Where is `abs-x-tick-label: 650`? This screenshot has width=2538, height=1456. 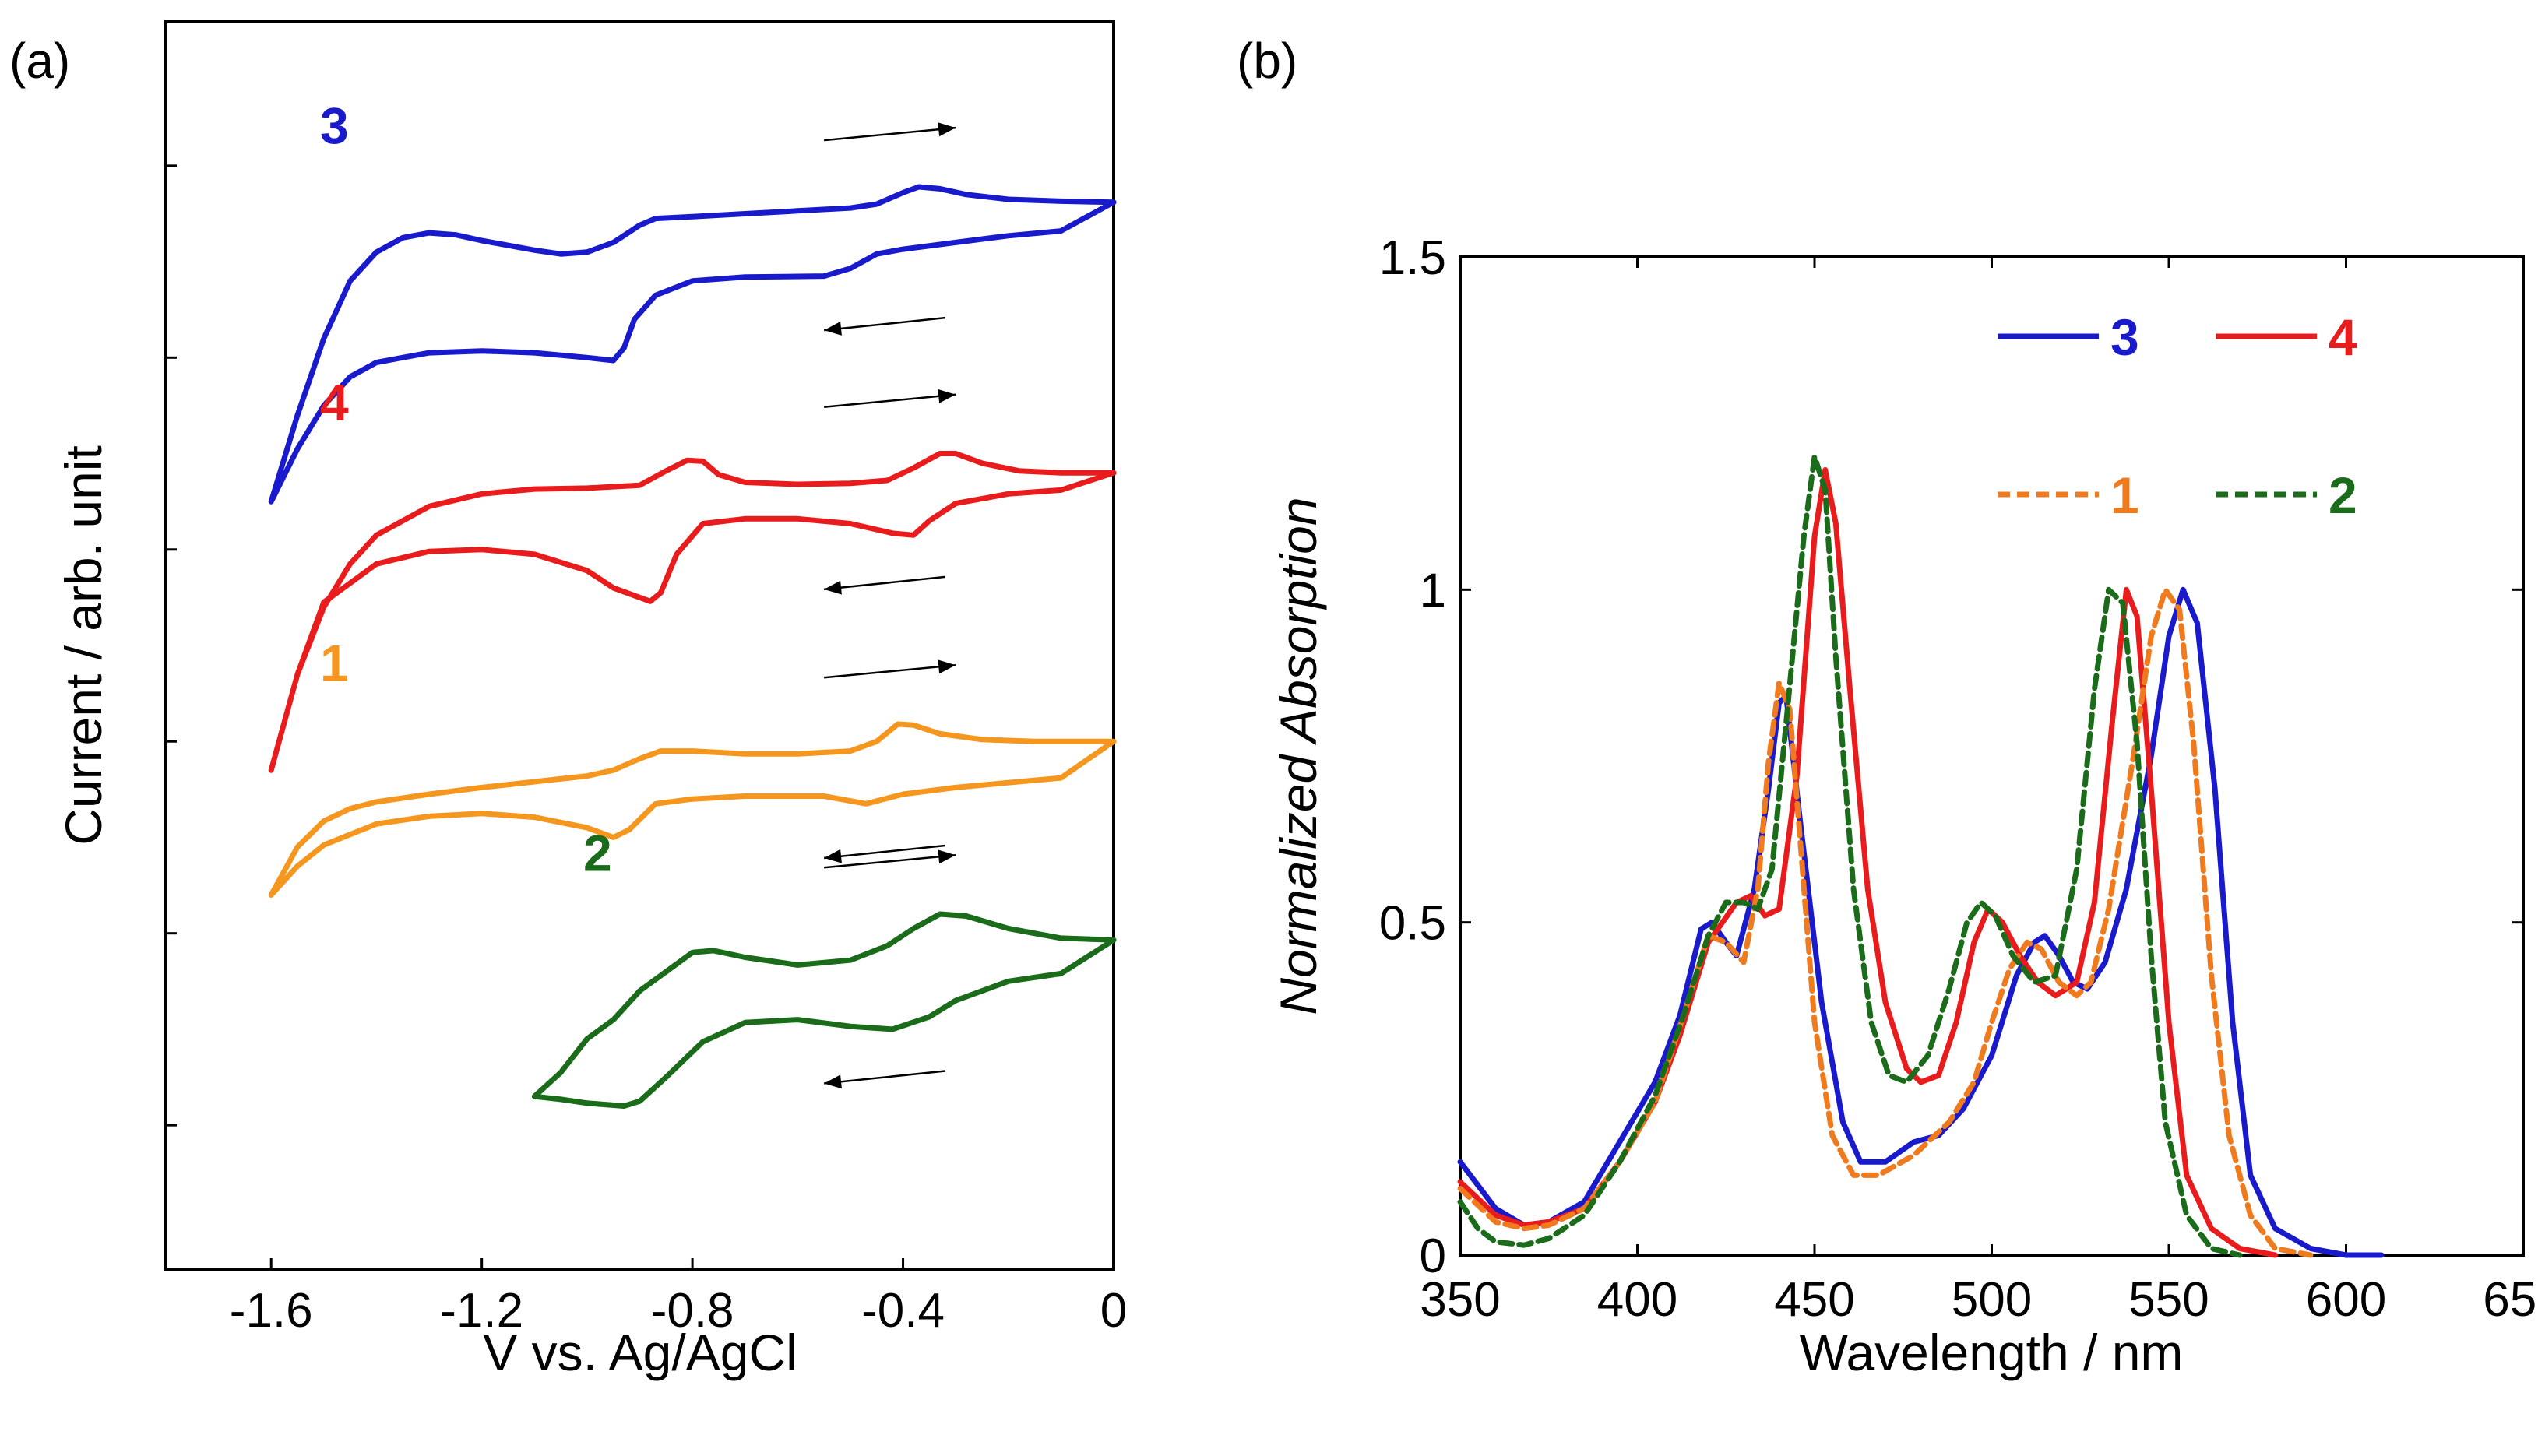 abs-x-tick-label: 650 is located at coordinates (2510, 1300).